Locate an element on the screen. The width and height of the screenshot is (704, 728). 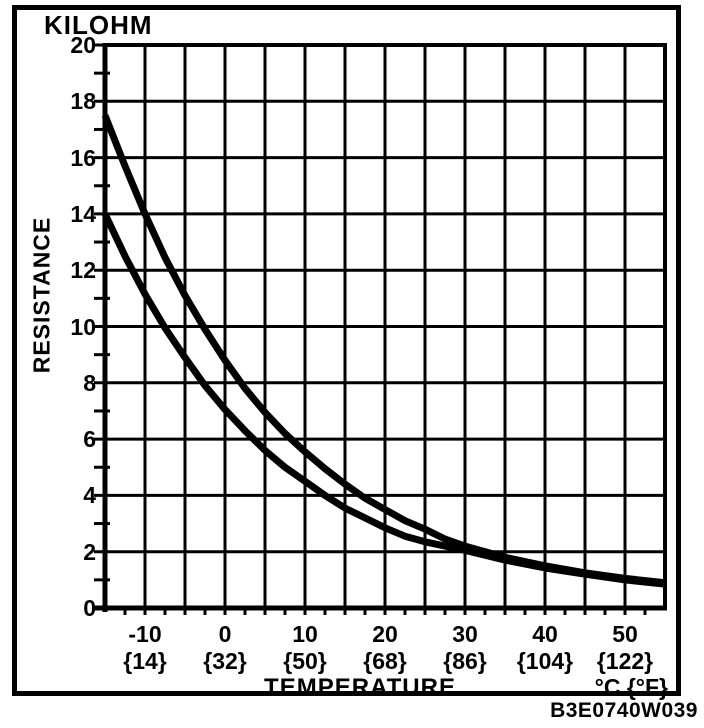
y-tick-label: 10 is located at coordinates (83, 326).